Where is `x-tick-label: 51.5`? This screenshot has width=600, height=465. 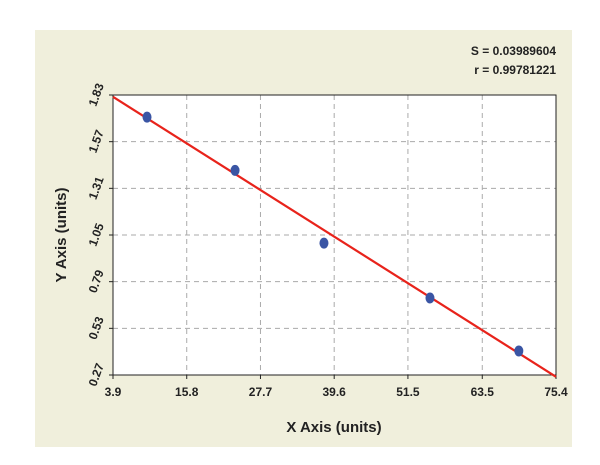
x-tick-label: 51.5 is located at coordinates (408, 392).